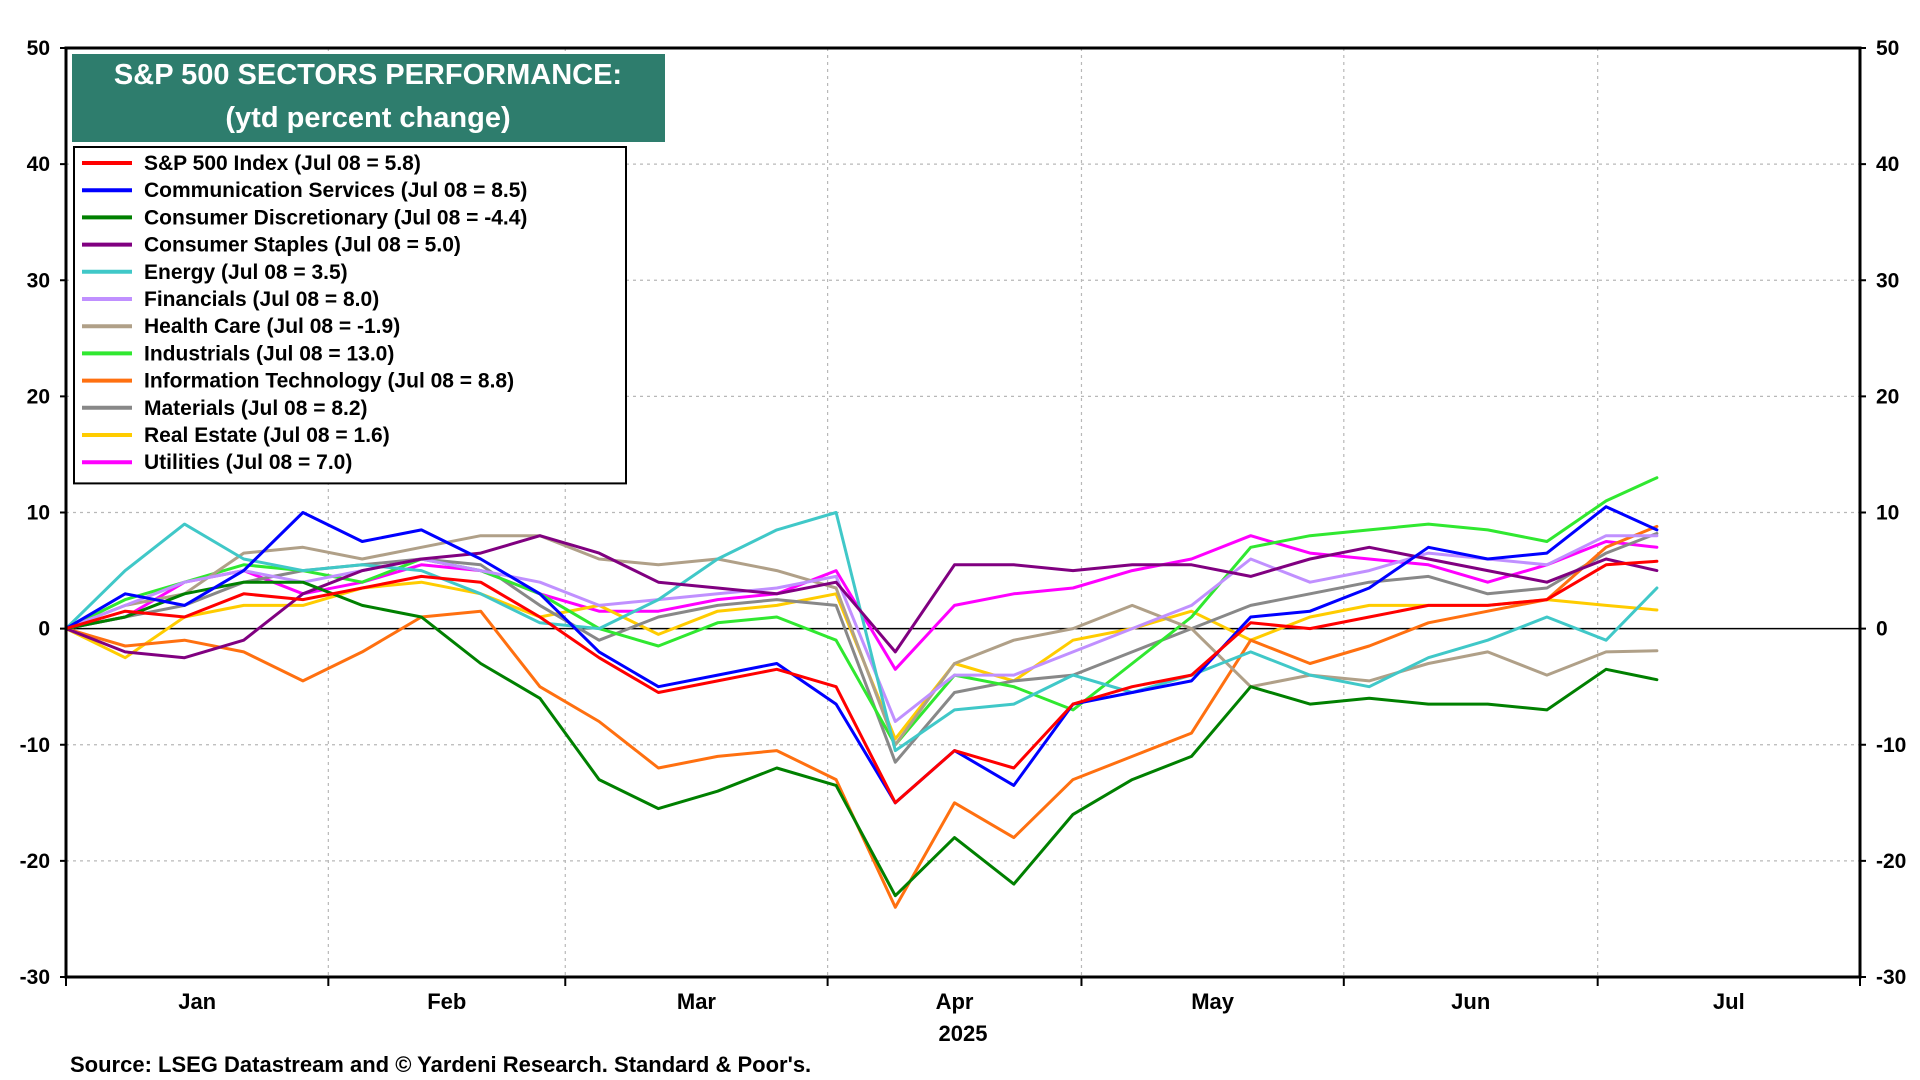  I want to click on legend-entry: Information Technology (Jul 08 = 8.8), so click(329, 381).